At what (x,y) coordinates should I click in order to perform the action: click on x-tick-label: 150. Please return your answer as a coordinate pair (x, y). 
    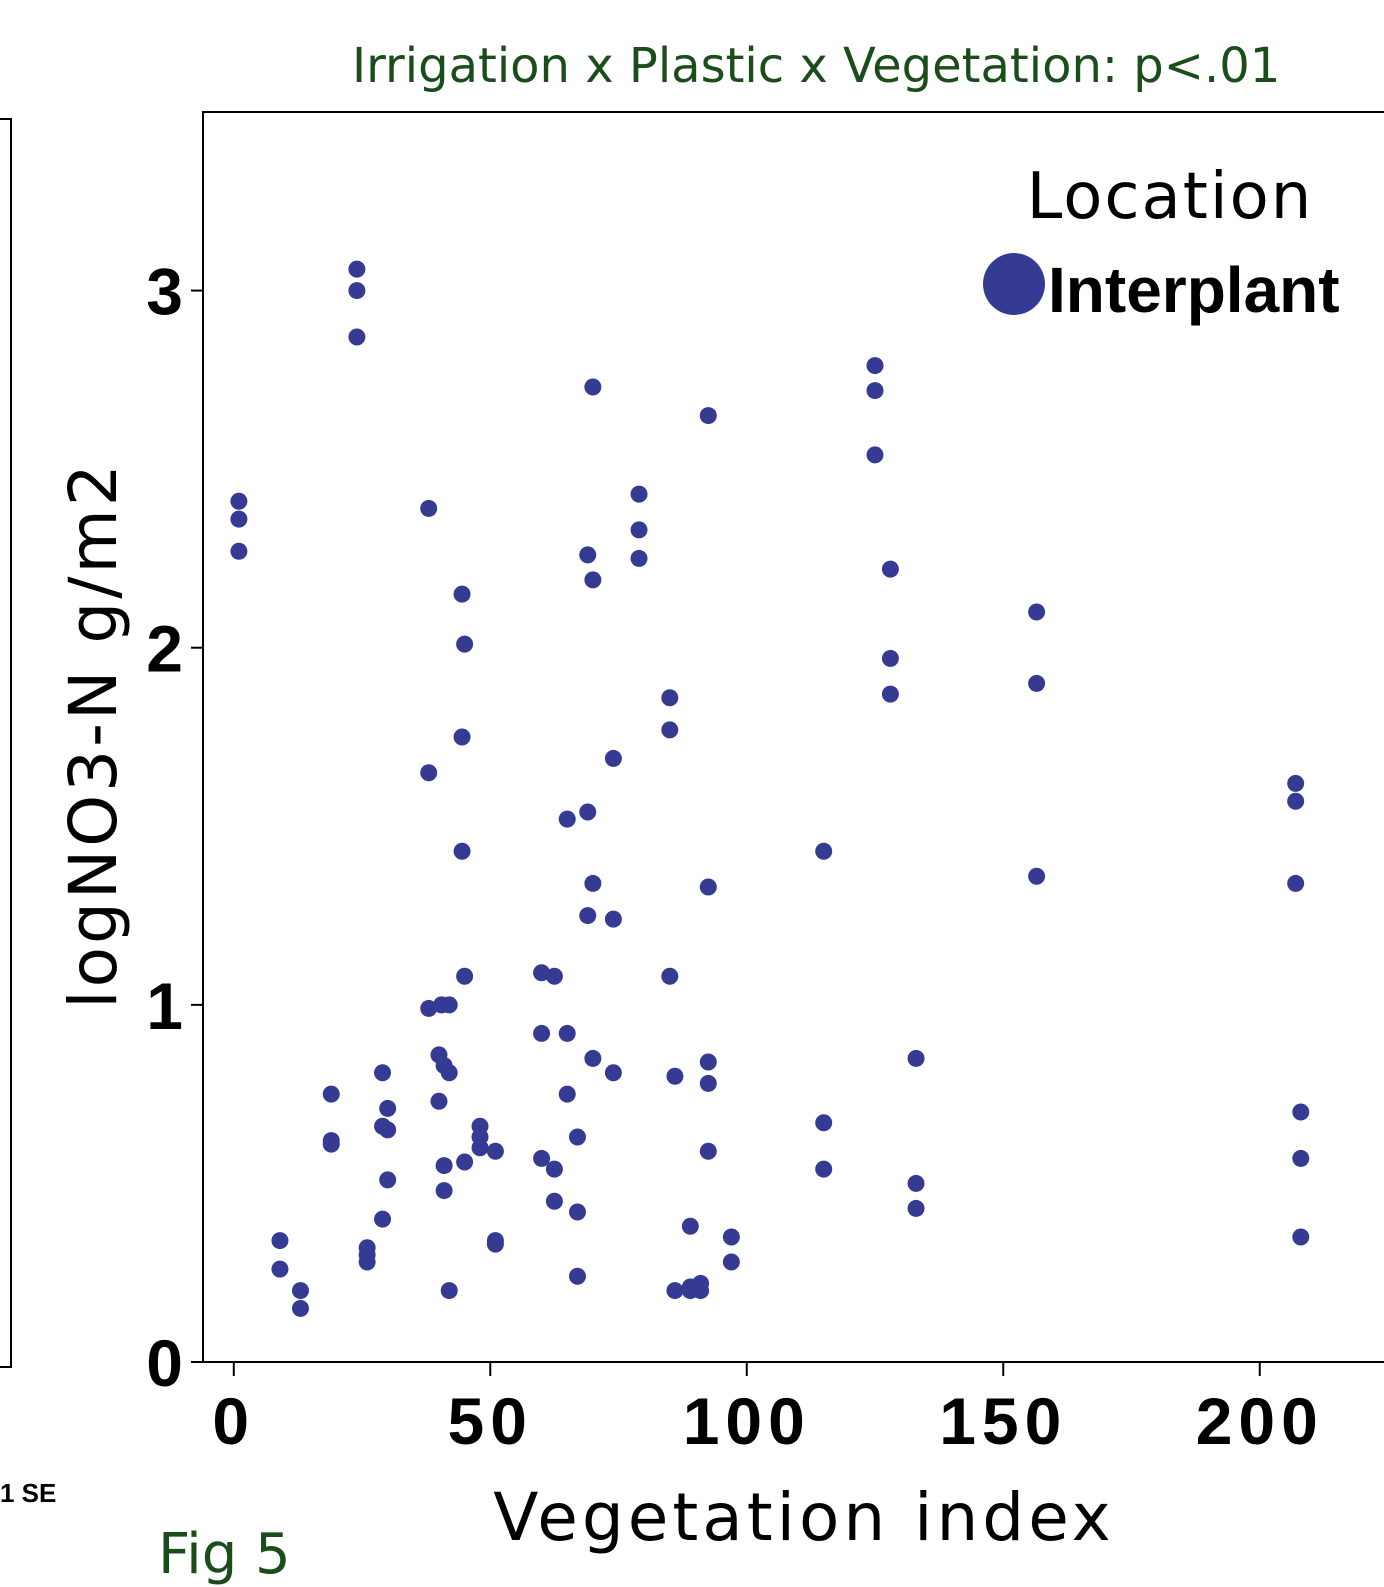
    Looking at the image, I should click on (1003, 1421).